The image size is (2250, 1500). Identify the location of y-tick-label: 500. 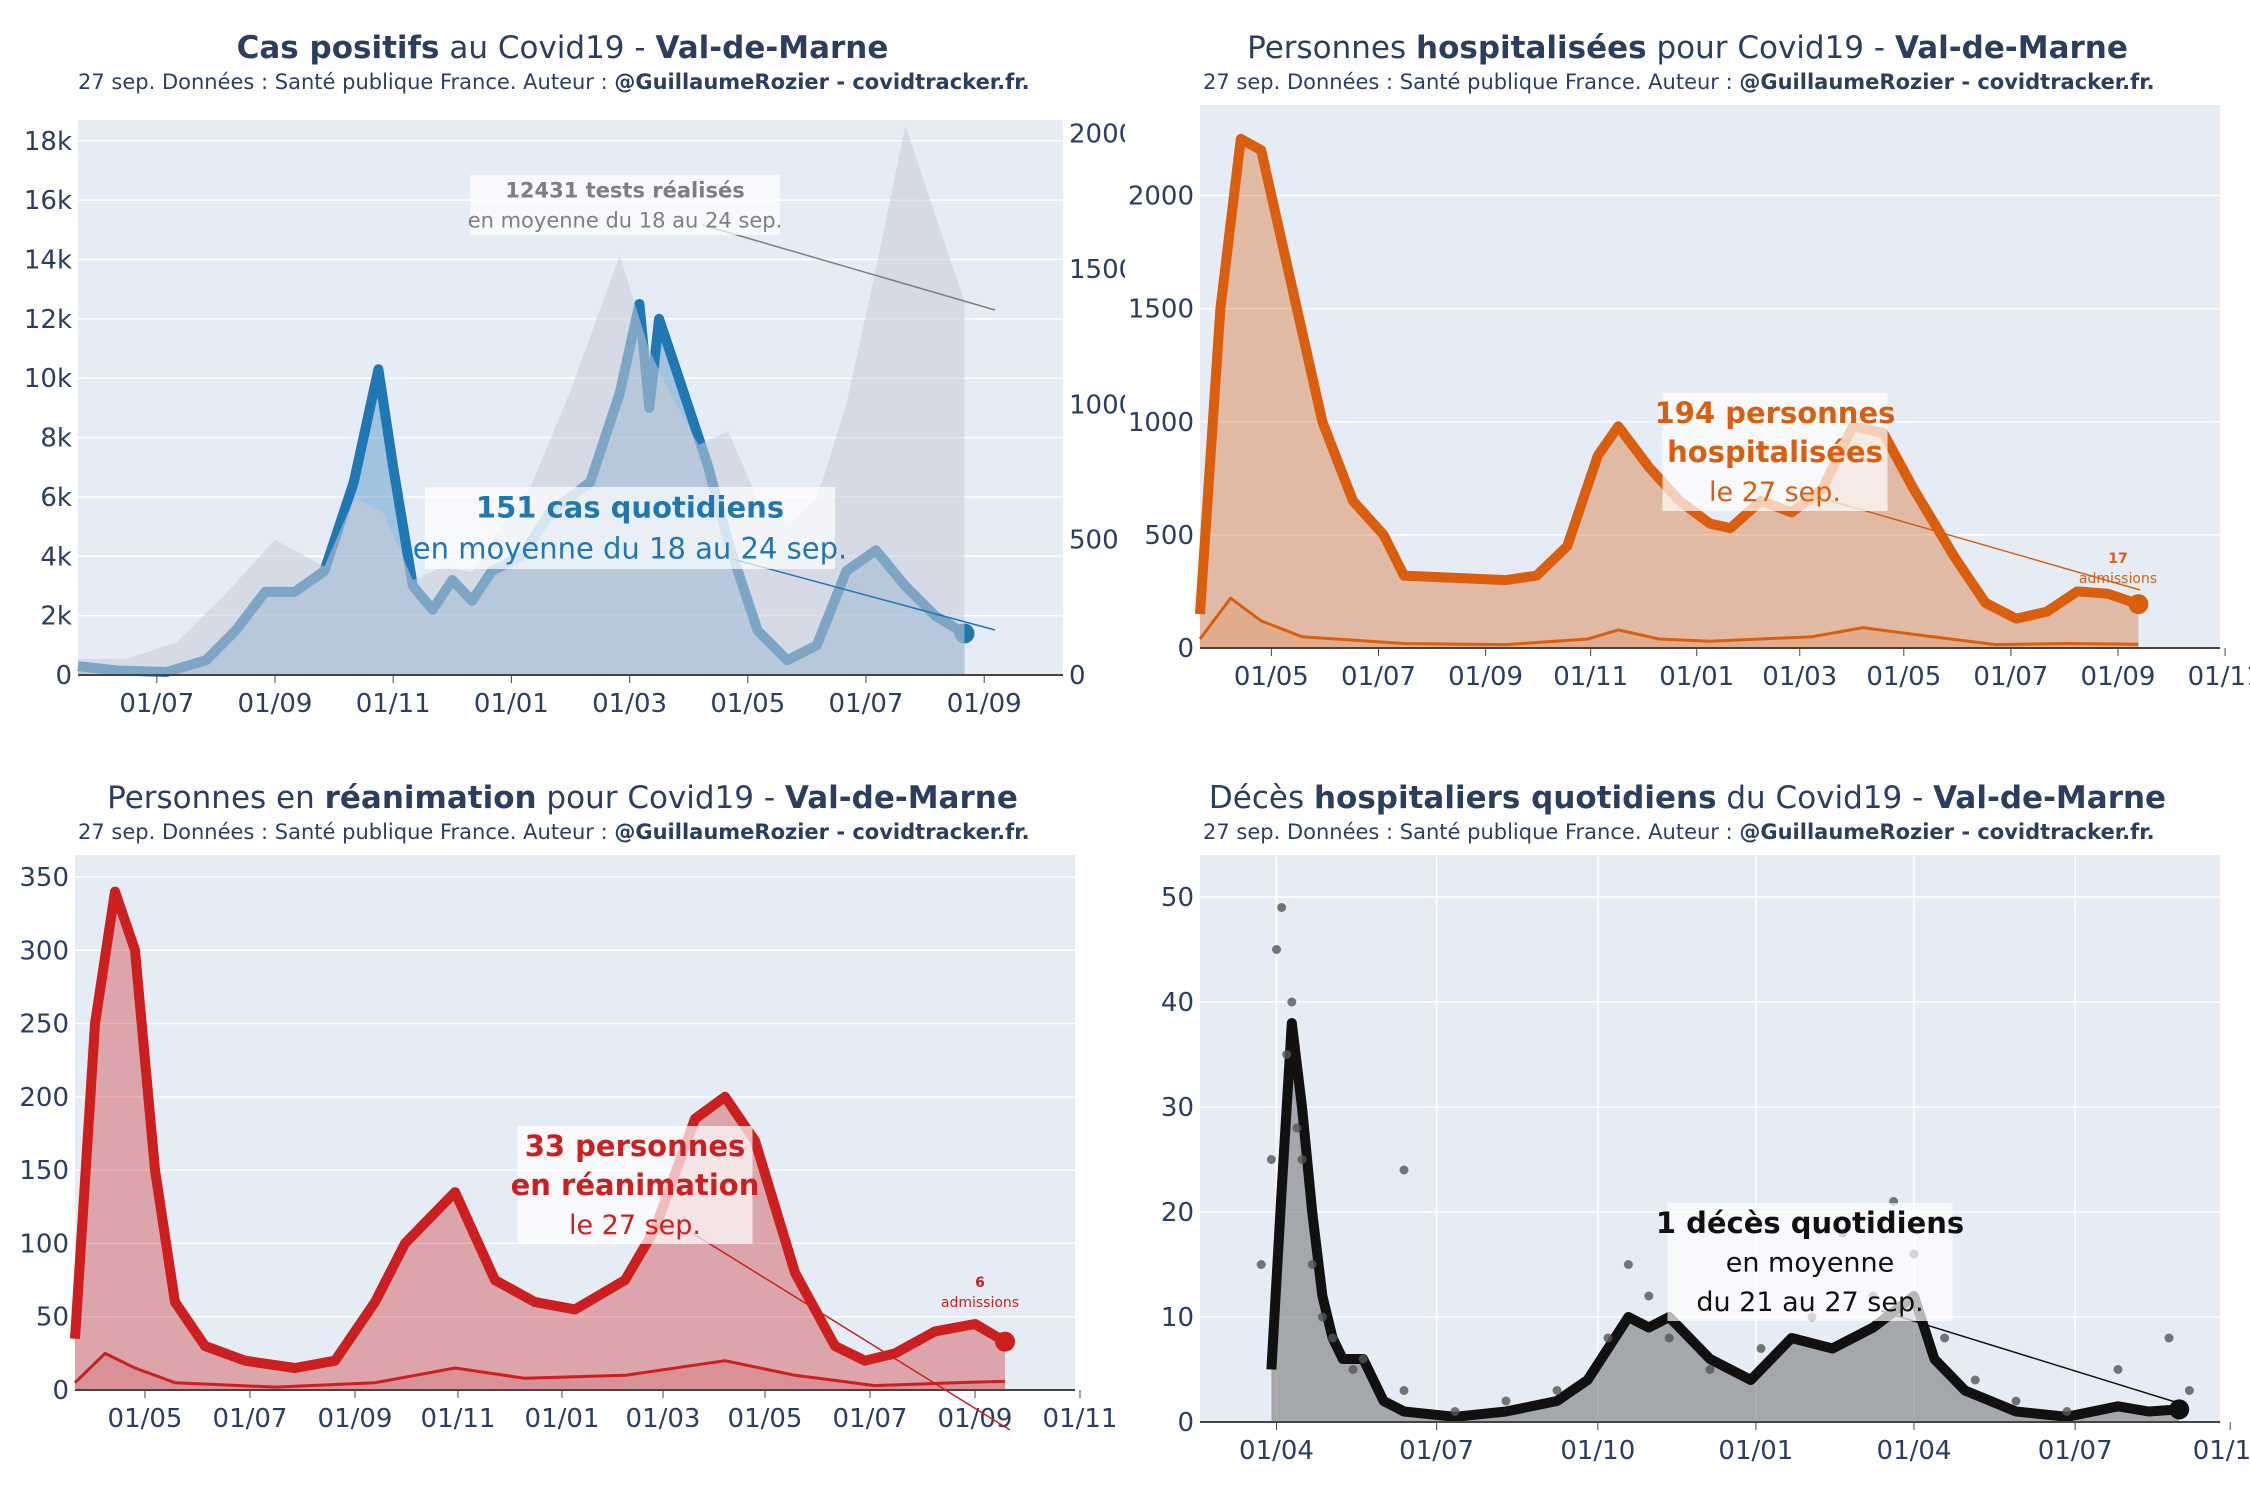
(1169, 536).